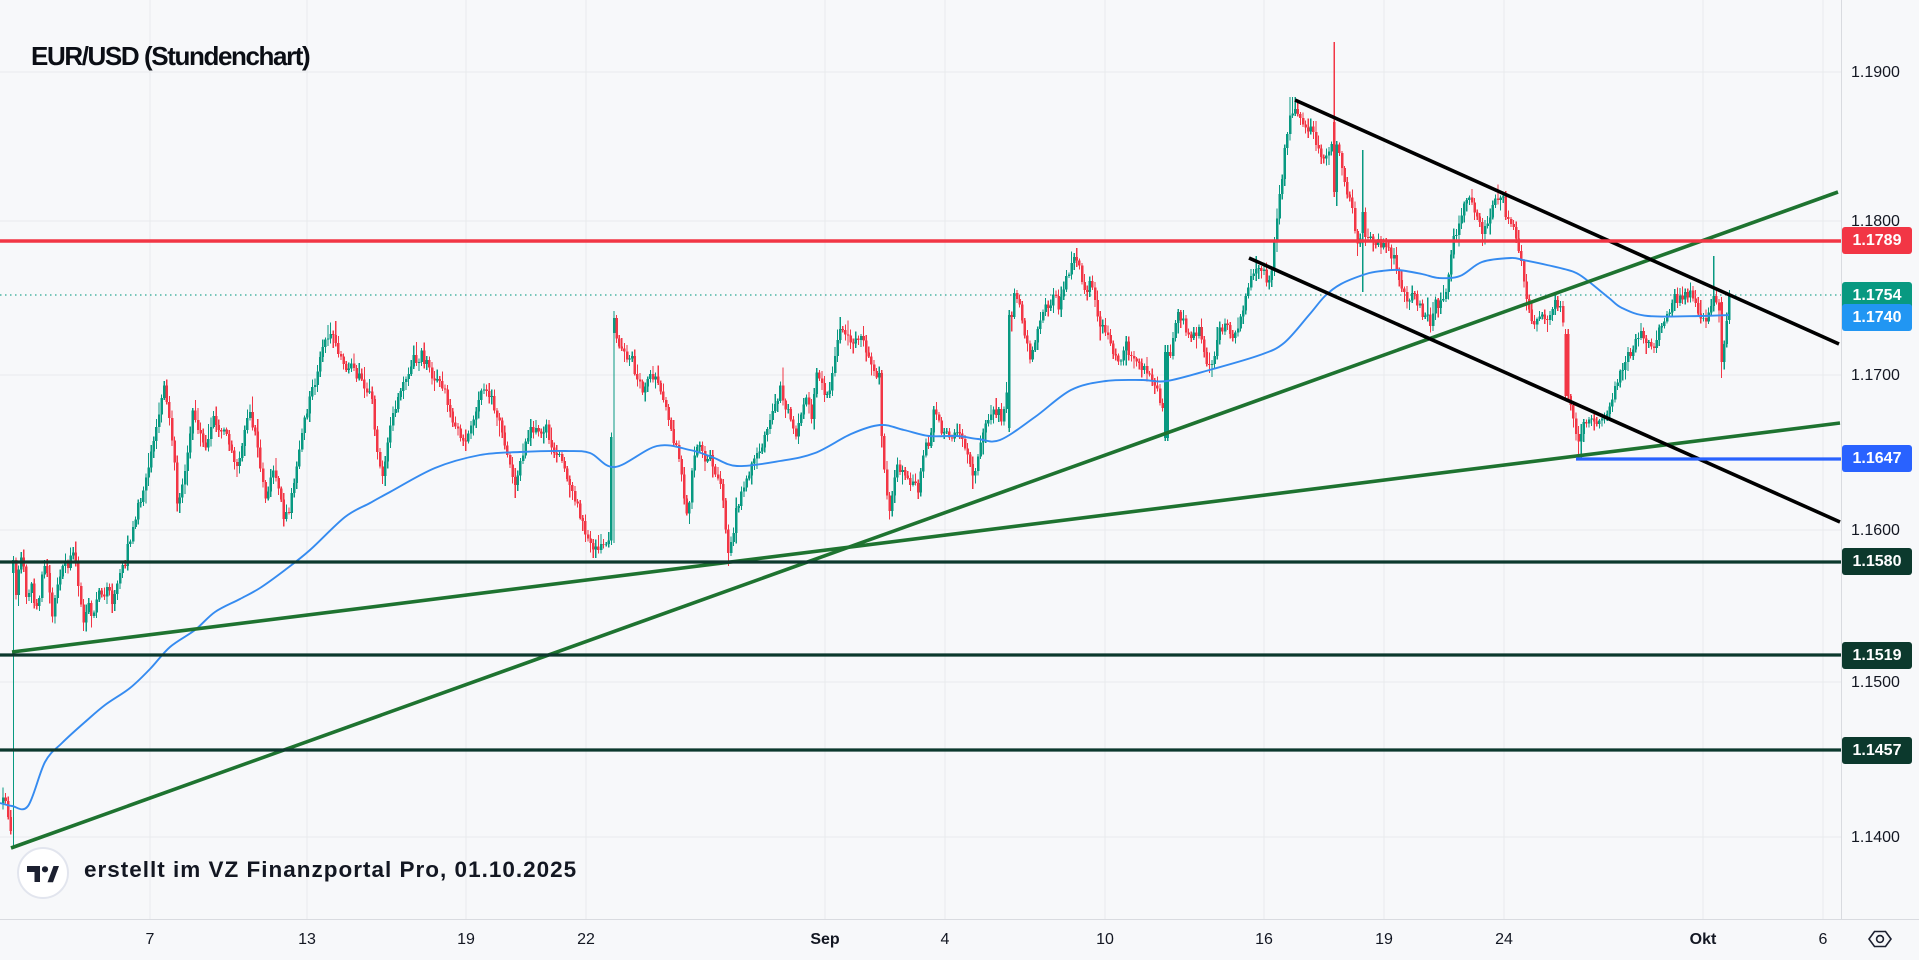  I want to click on svg-text: 1.1800, so click(1875, 221).